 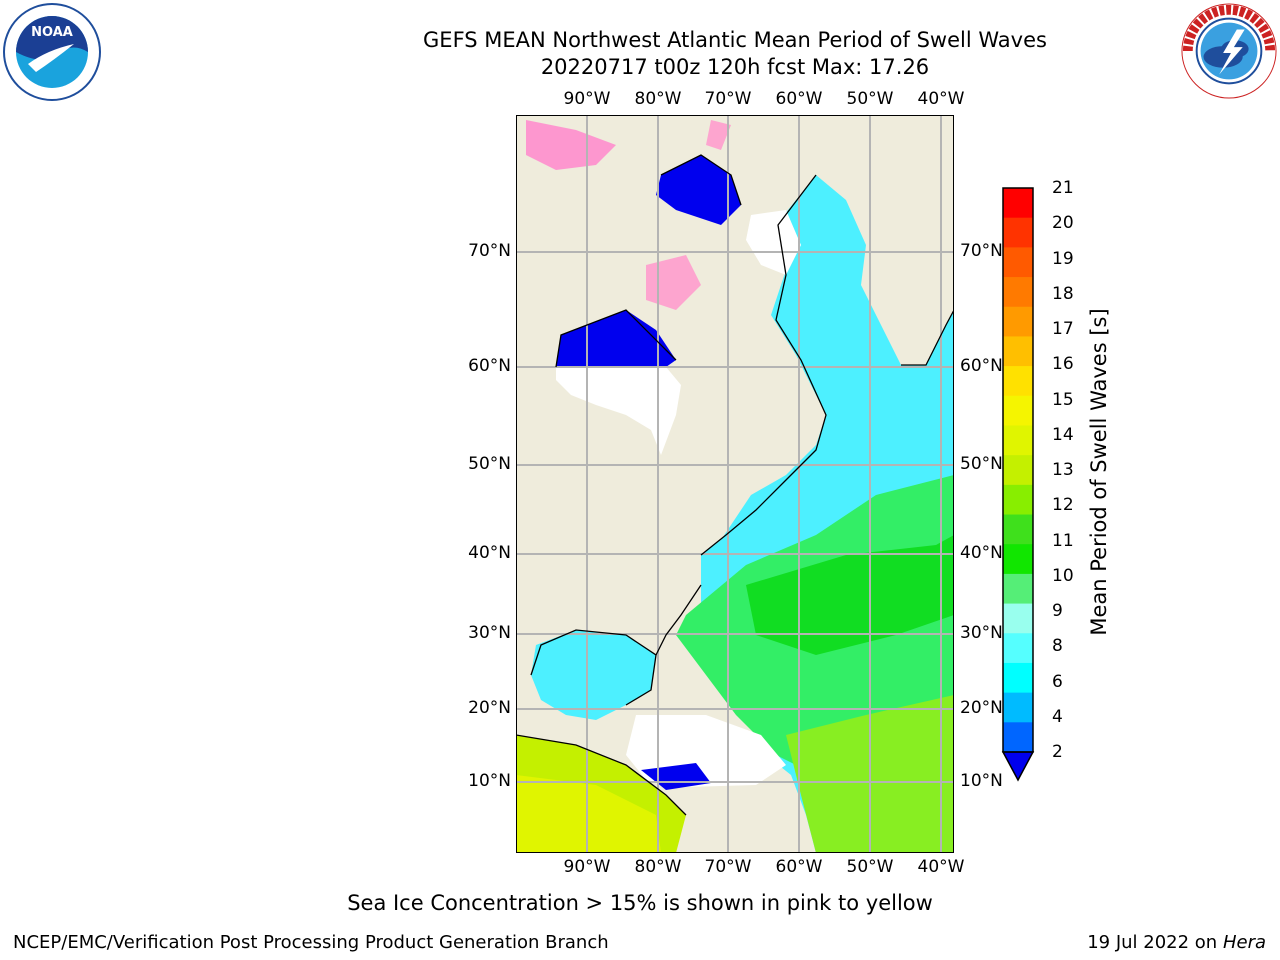 I want to click on colorbar-tick-label: 20, so click(x=1063, y=223).